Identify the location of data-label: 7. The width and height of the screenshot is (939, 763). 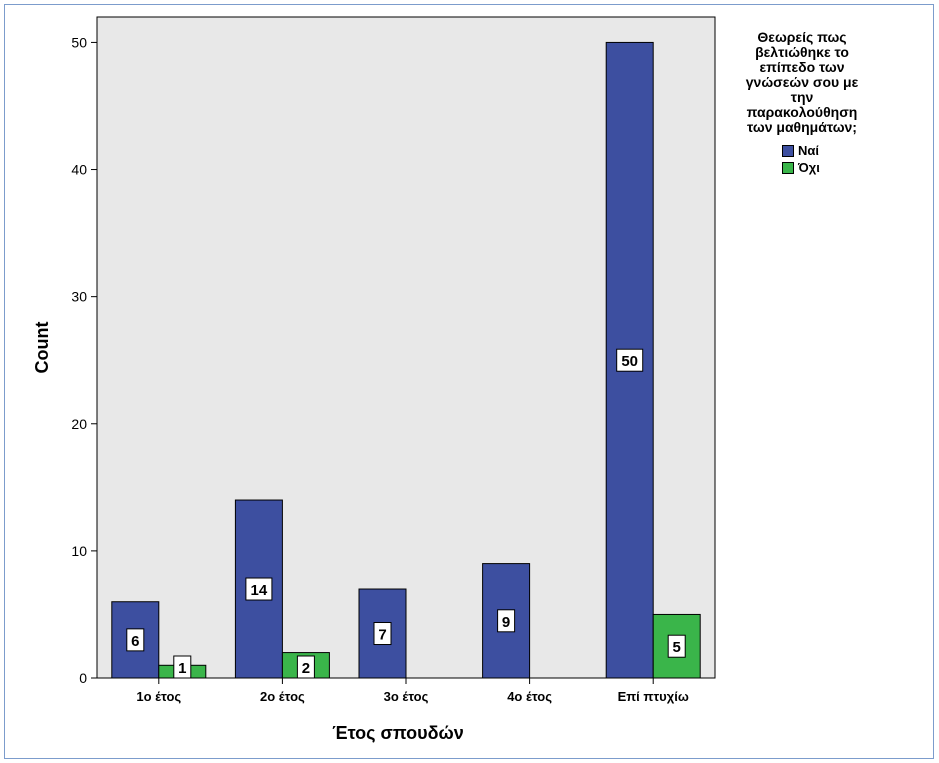
(382, 635).